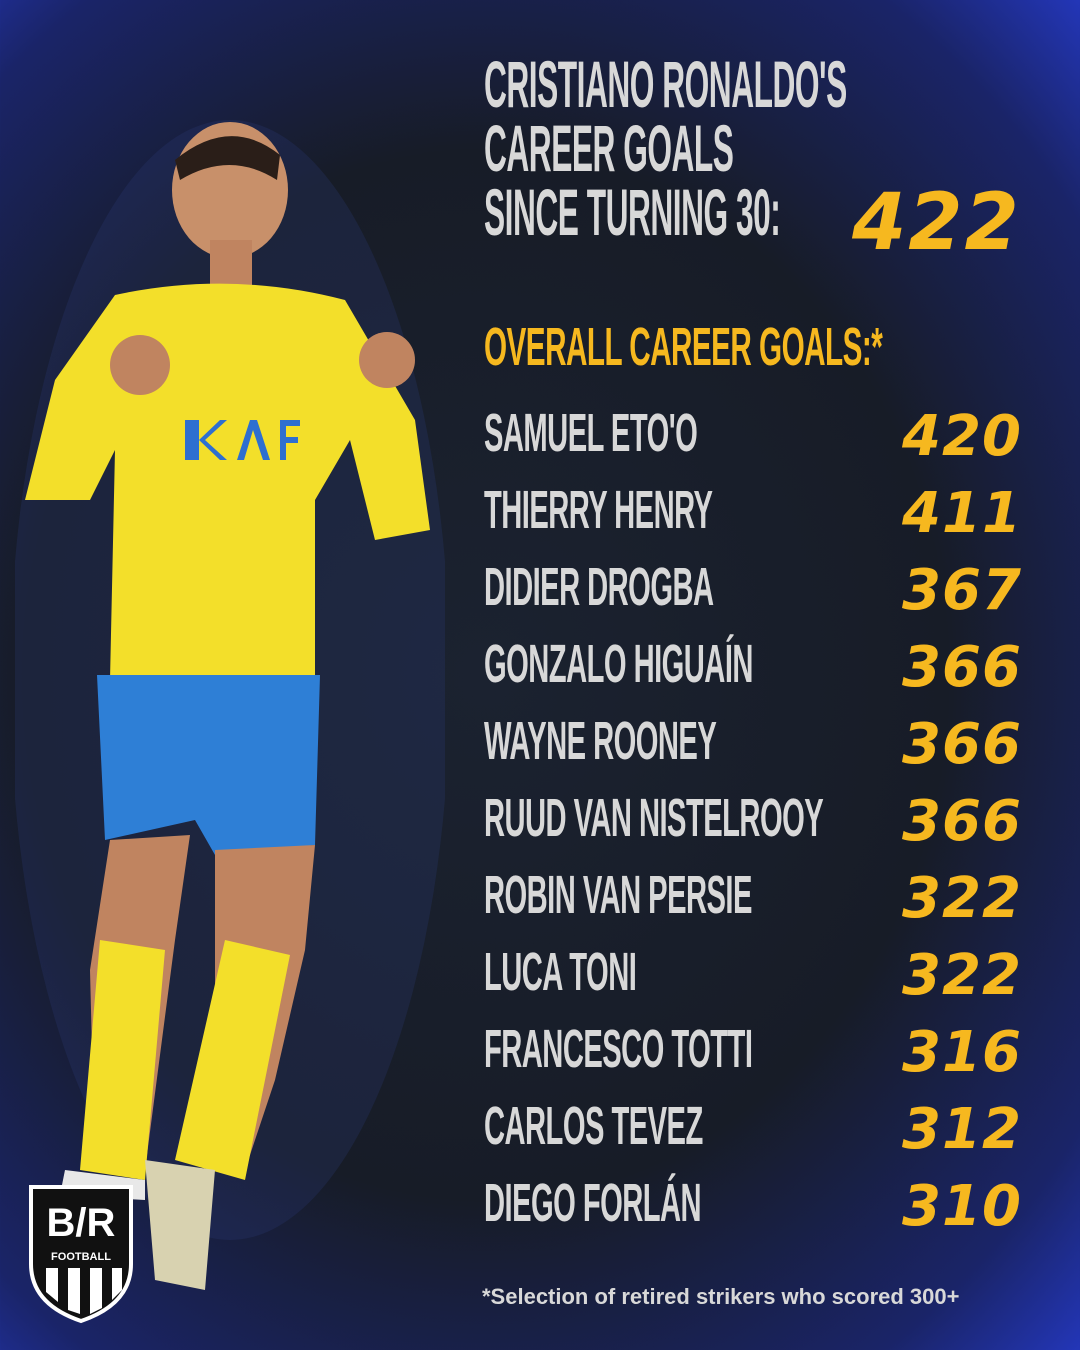 The height and width of the screenshot is (1350, 1080). I want to click on player-goals: 312, so click(962, 1129).